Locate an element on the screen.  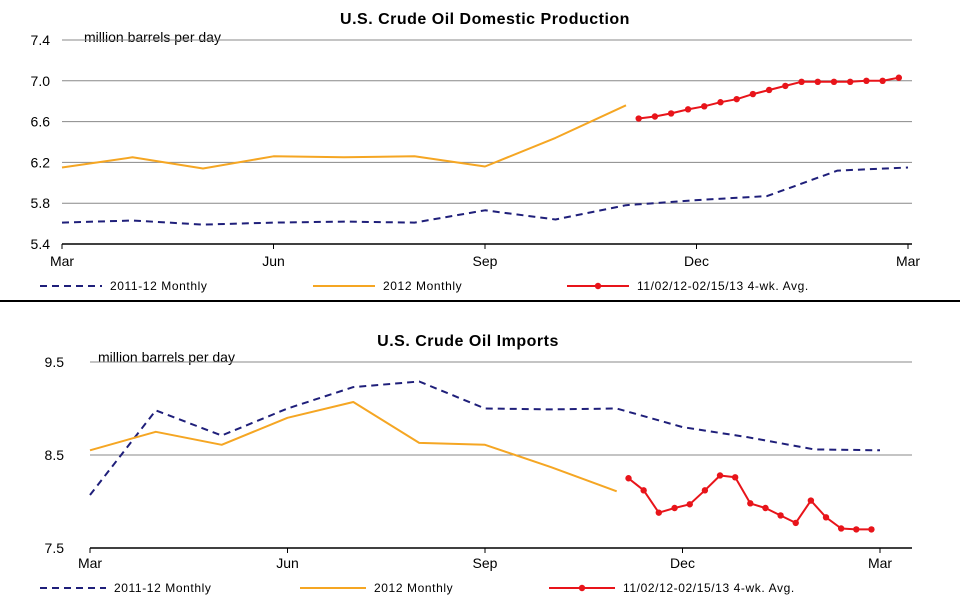
chart-title: U.S. Crude Oil Imports is located at coordinates (468, 341).